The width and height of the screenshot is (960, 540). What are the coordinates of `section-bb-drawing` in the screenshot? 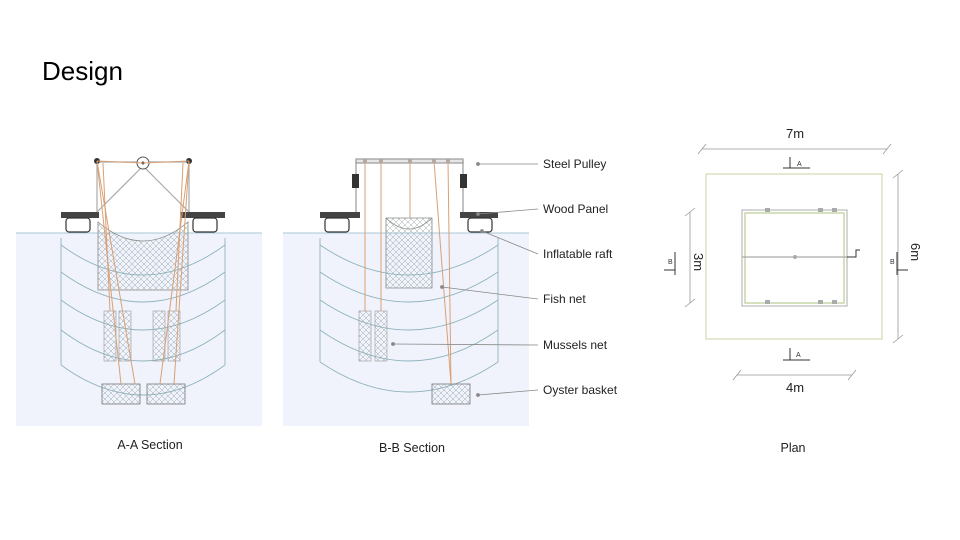 It's located at (411, 292).